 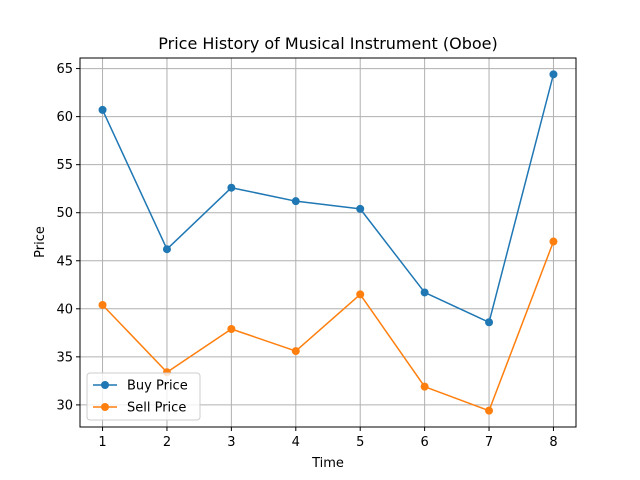 What do you see at coordinates (64, 213) in the screenshot?
I see `y-tick-label: 50` at bounding box center [64, 213].